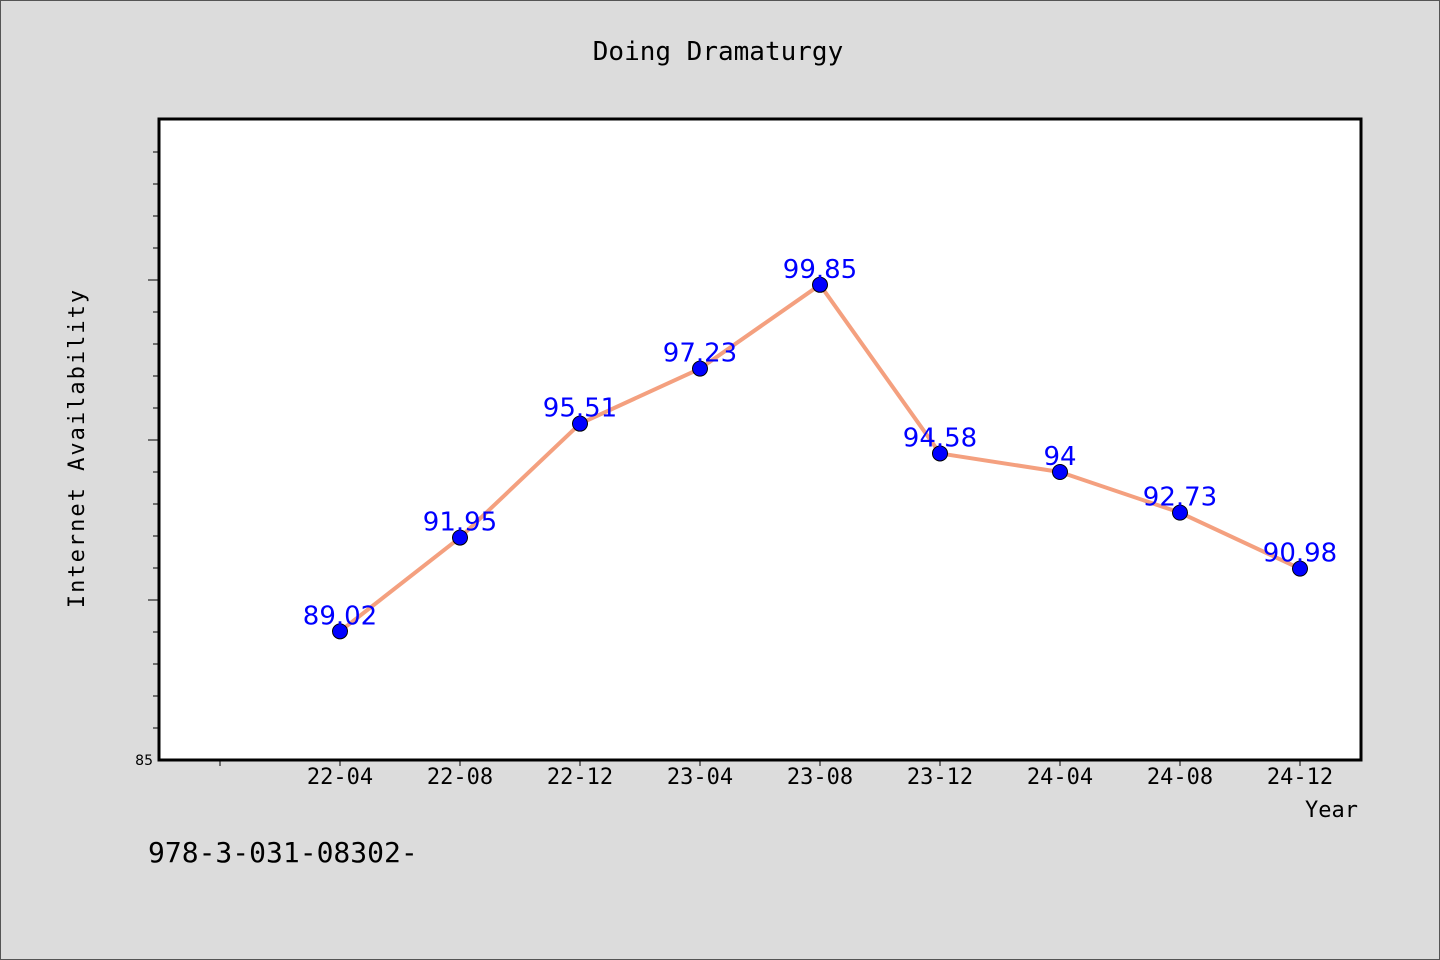  I want to click on y-axis-ticks: 85, so click(147, 460).